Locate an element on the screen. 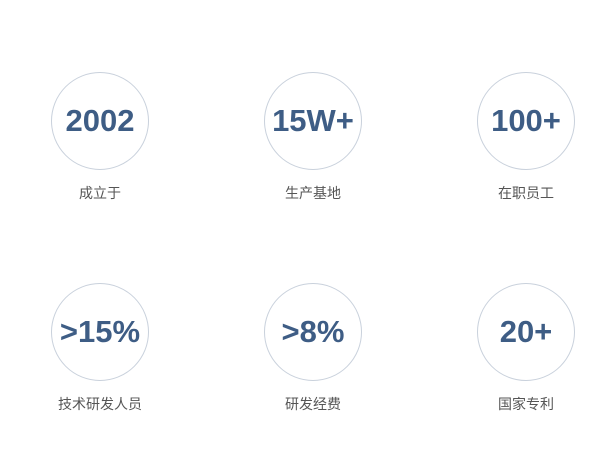 The image size is (616, 458). stat-rd-staff: >15% 技术研发人员 is located at coordinates (100, 348).